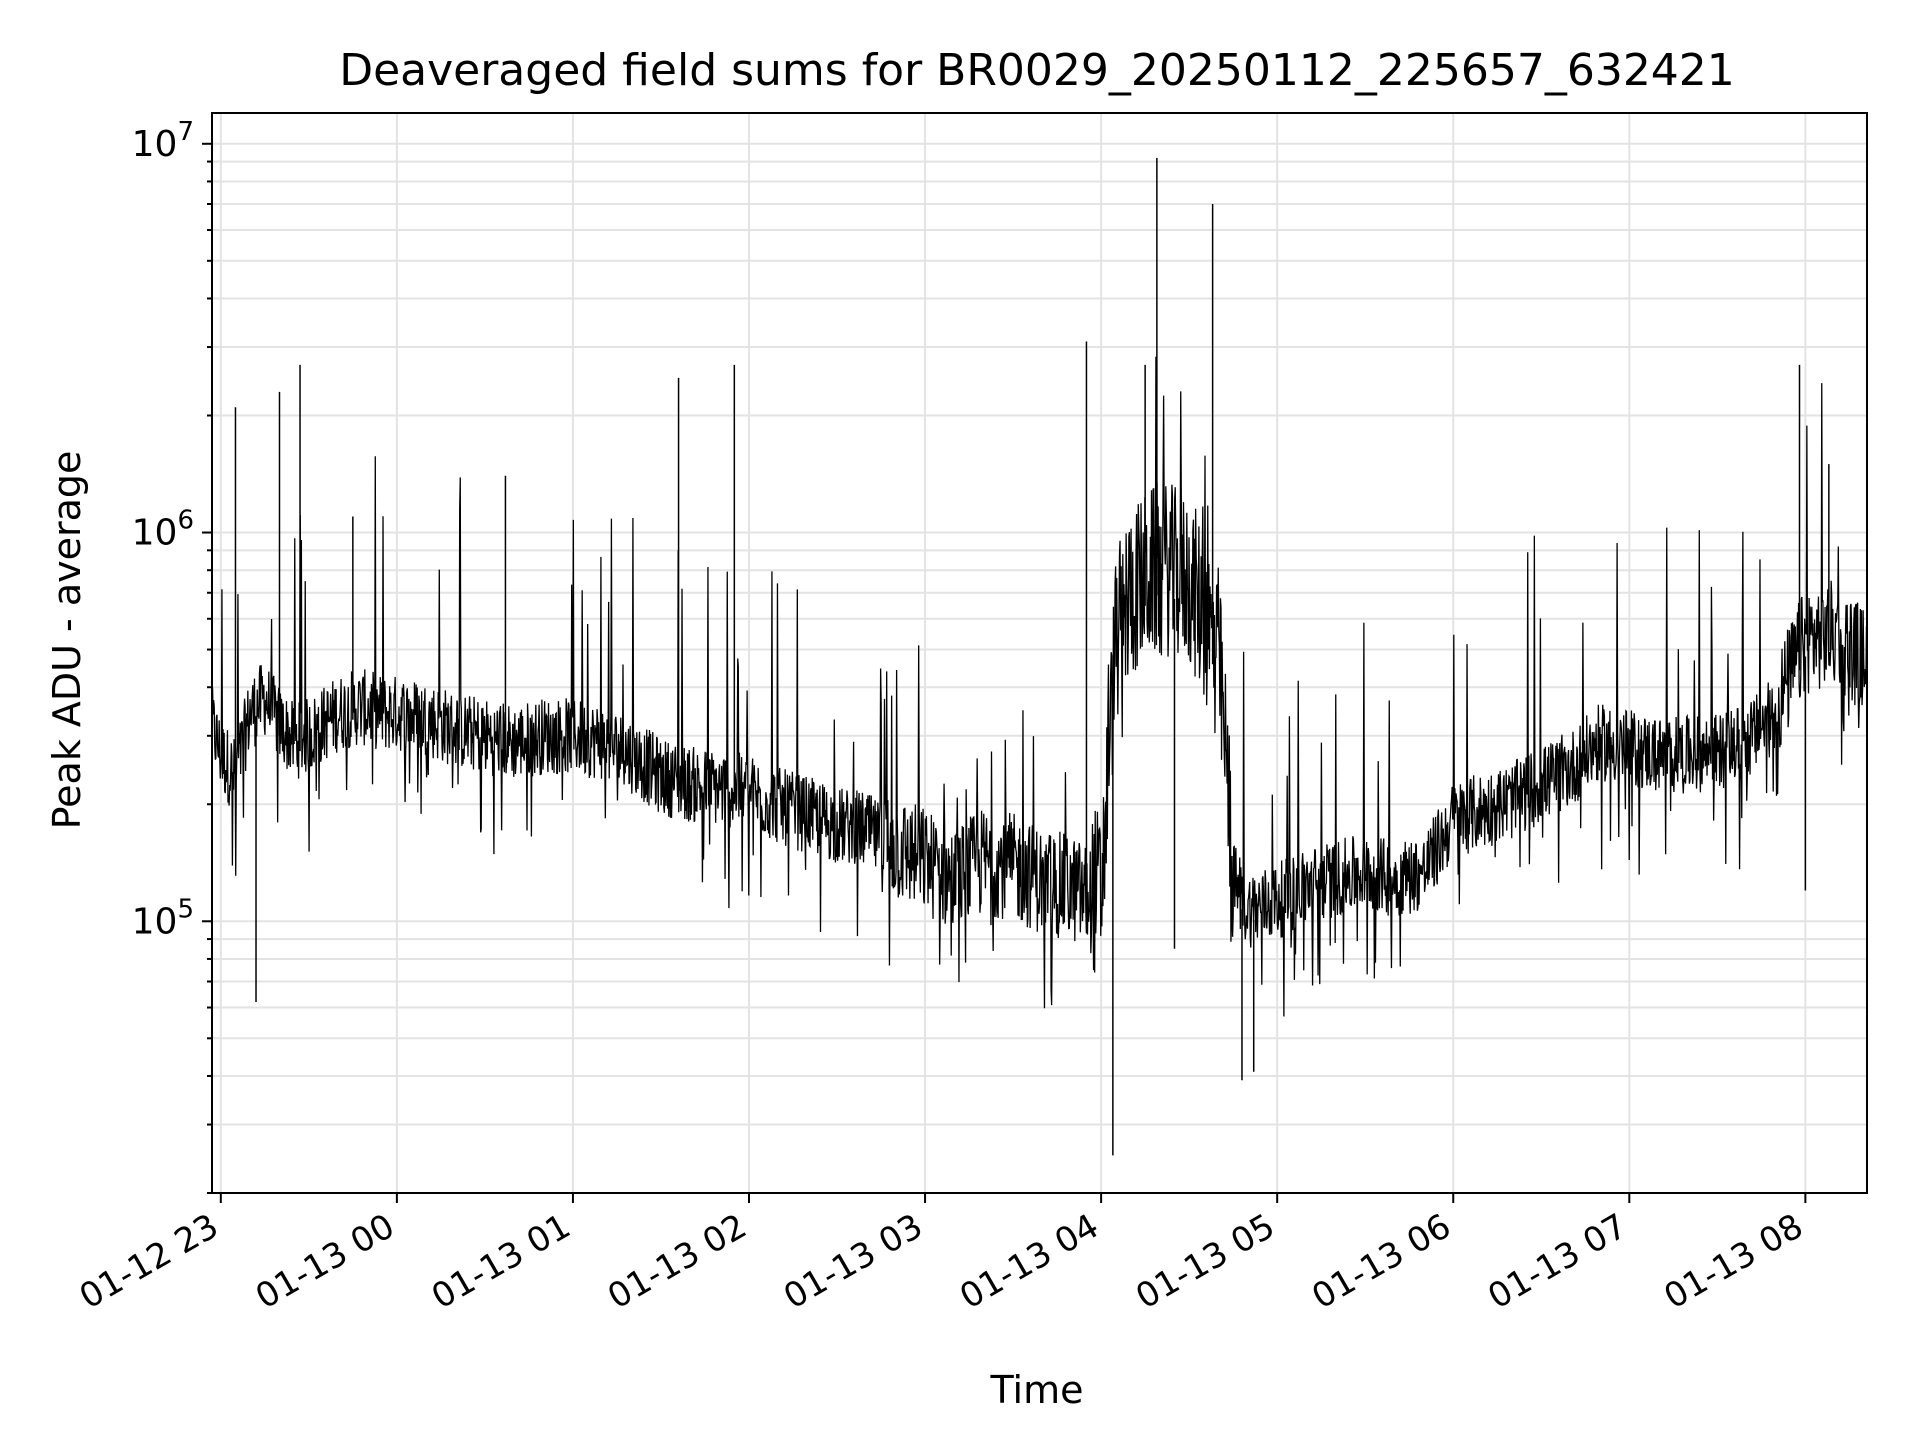  Describe the element at coordinates (163, 530) in the screenshot. I see `y-tick-label: 10⁶` at that location.